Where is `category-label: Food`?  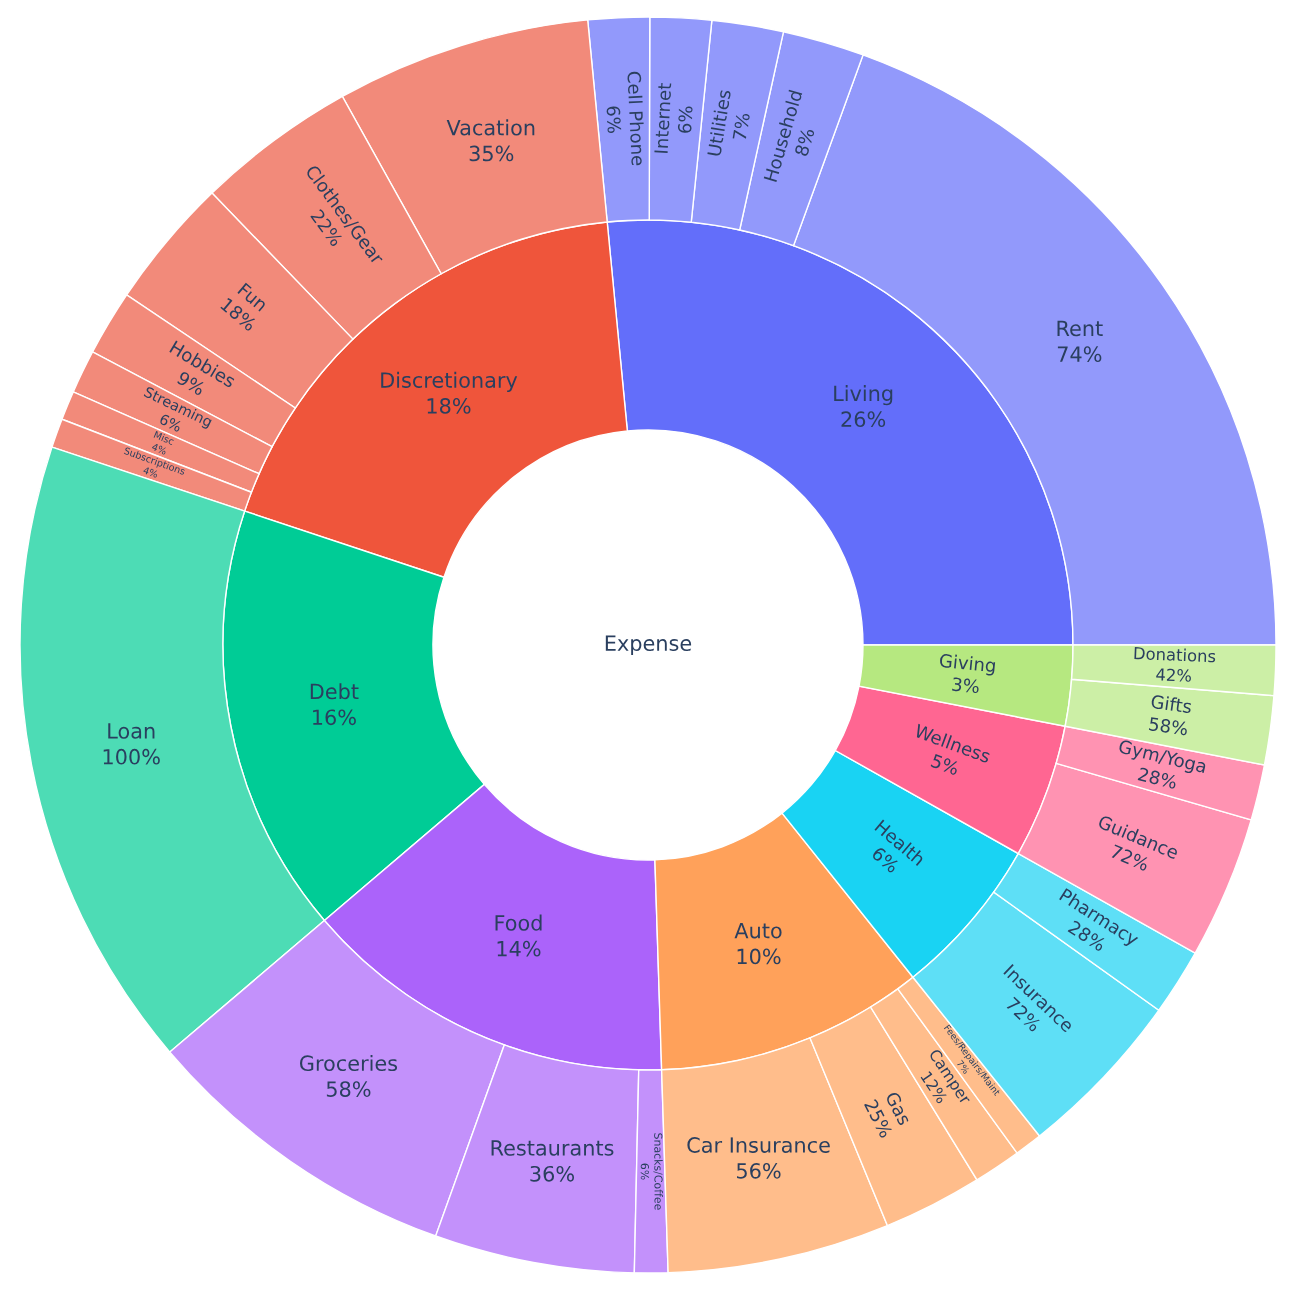 category-label: Food is located at coordinates (518, 922).